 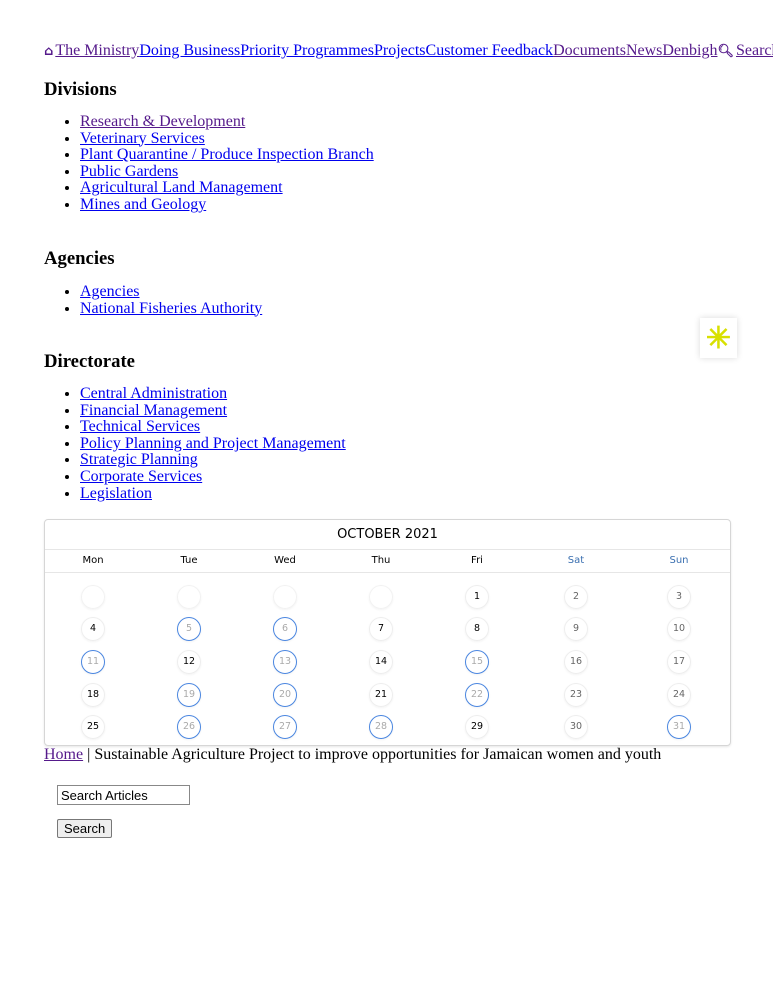 I want to click on weekday-wed: Wed, so click(x=285, y=560).